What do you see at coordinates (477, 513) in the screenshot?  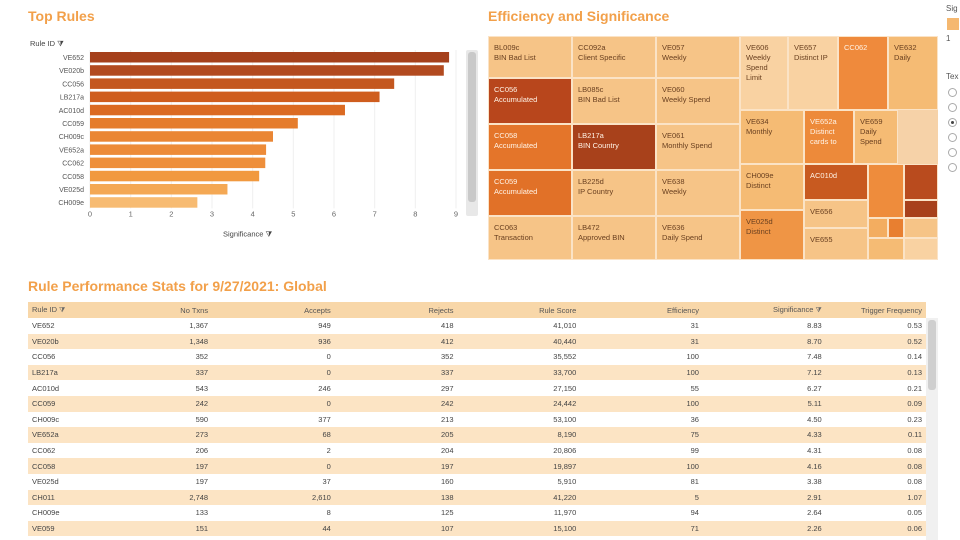 I see `table-row: CH009e 133 8 125 11,970 94 2.64 0.05` at bounding box center [477, 513].